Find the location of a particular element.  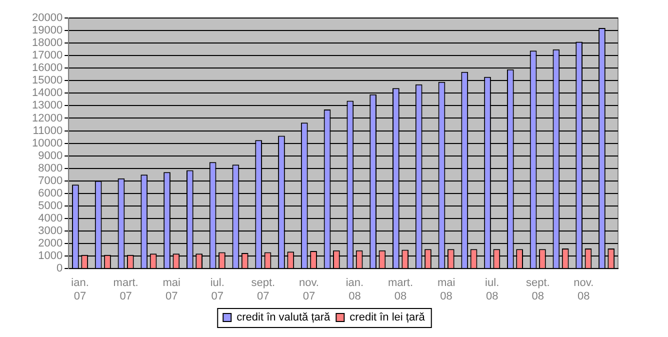

x-tick-label: mai 07 is located at coordinates (171, 289).